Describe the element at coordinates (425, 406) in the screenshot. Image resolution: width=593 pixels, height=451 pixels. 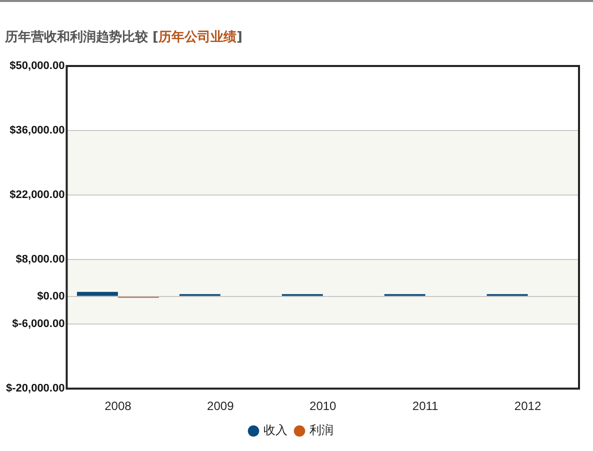
I see `x-tick-label: 2011` at that location.